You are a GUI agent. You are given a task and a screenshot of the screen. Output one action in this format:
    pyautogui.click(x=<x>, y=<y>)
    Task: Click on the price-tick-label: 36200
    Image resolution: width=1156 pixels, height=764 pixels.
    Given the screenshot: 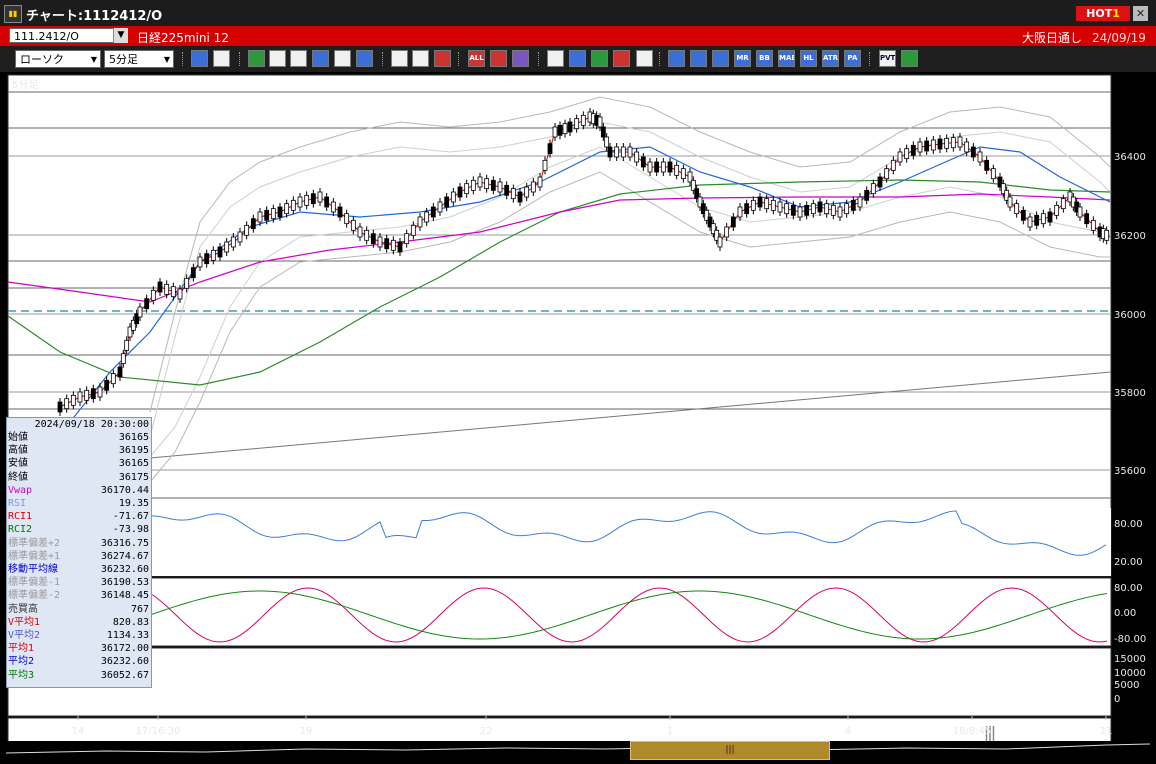 What is the action you would take?
    pyautogui.click(x=1130, y=236)
    